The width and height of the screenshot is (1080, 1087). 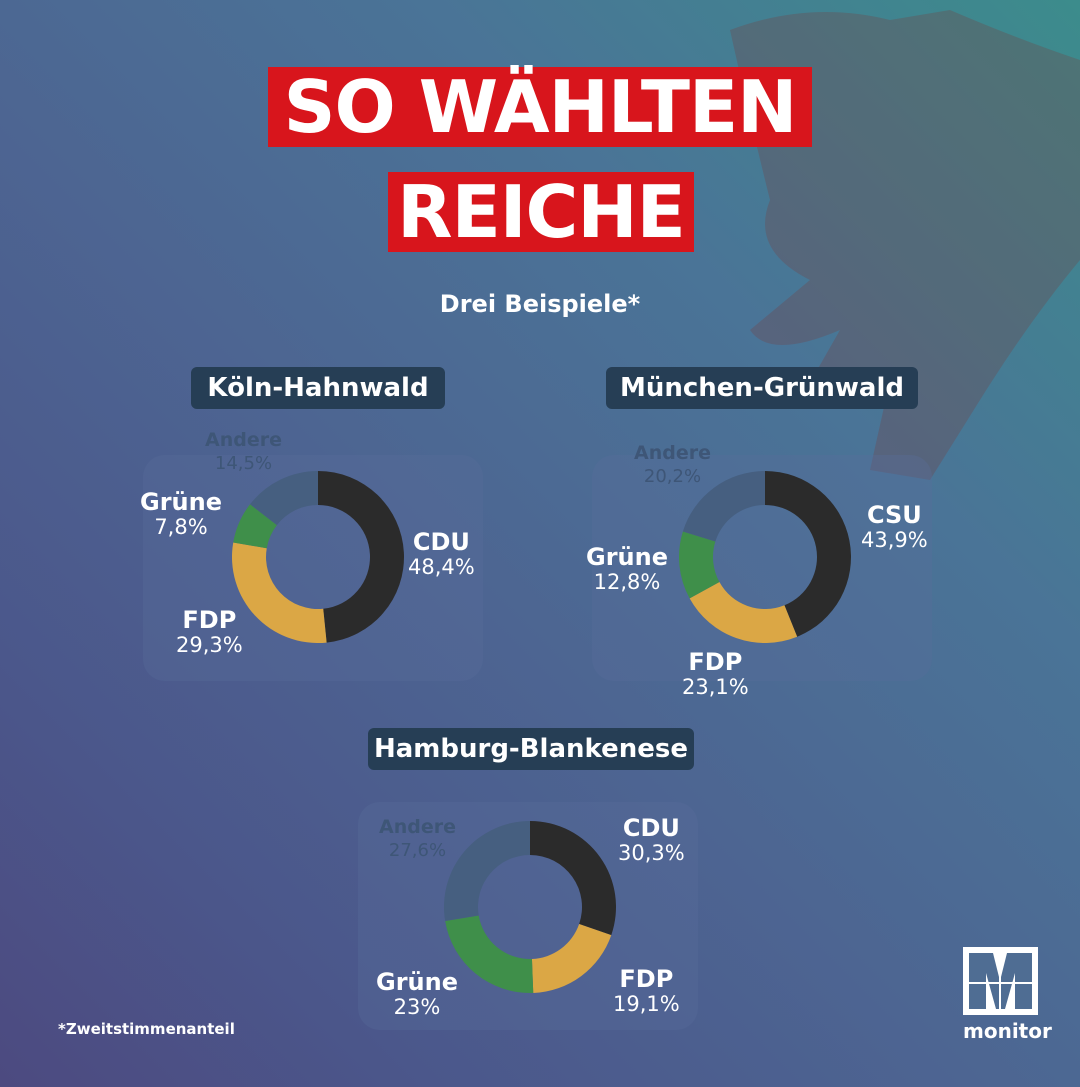 I want to click on party-percent: 27,6%, so click(x=417, y=850).